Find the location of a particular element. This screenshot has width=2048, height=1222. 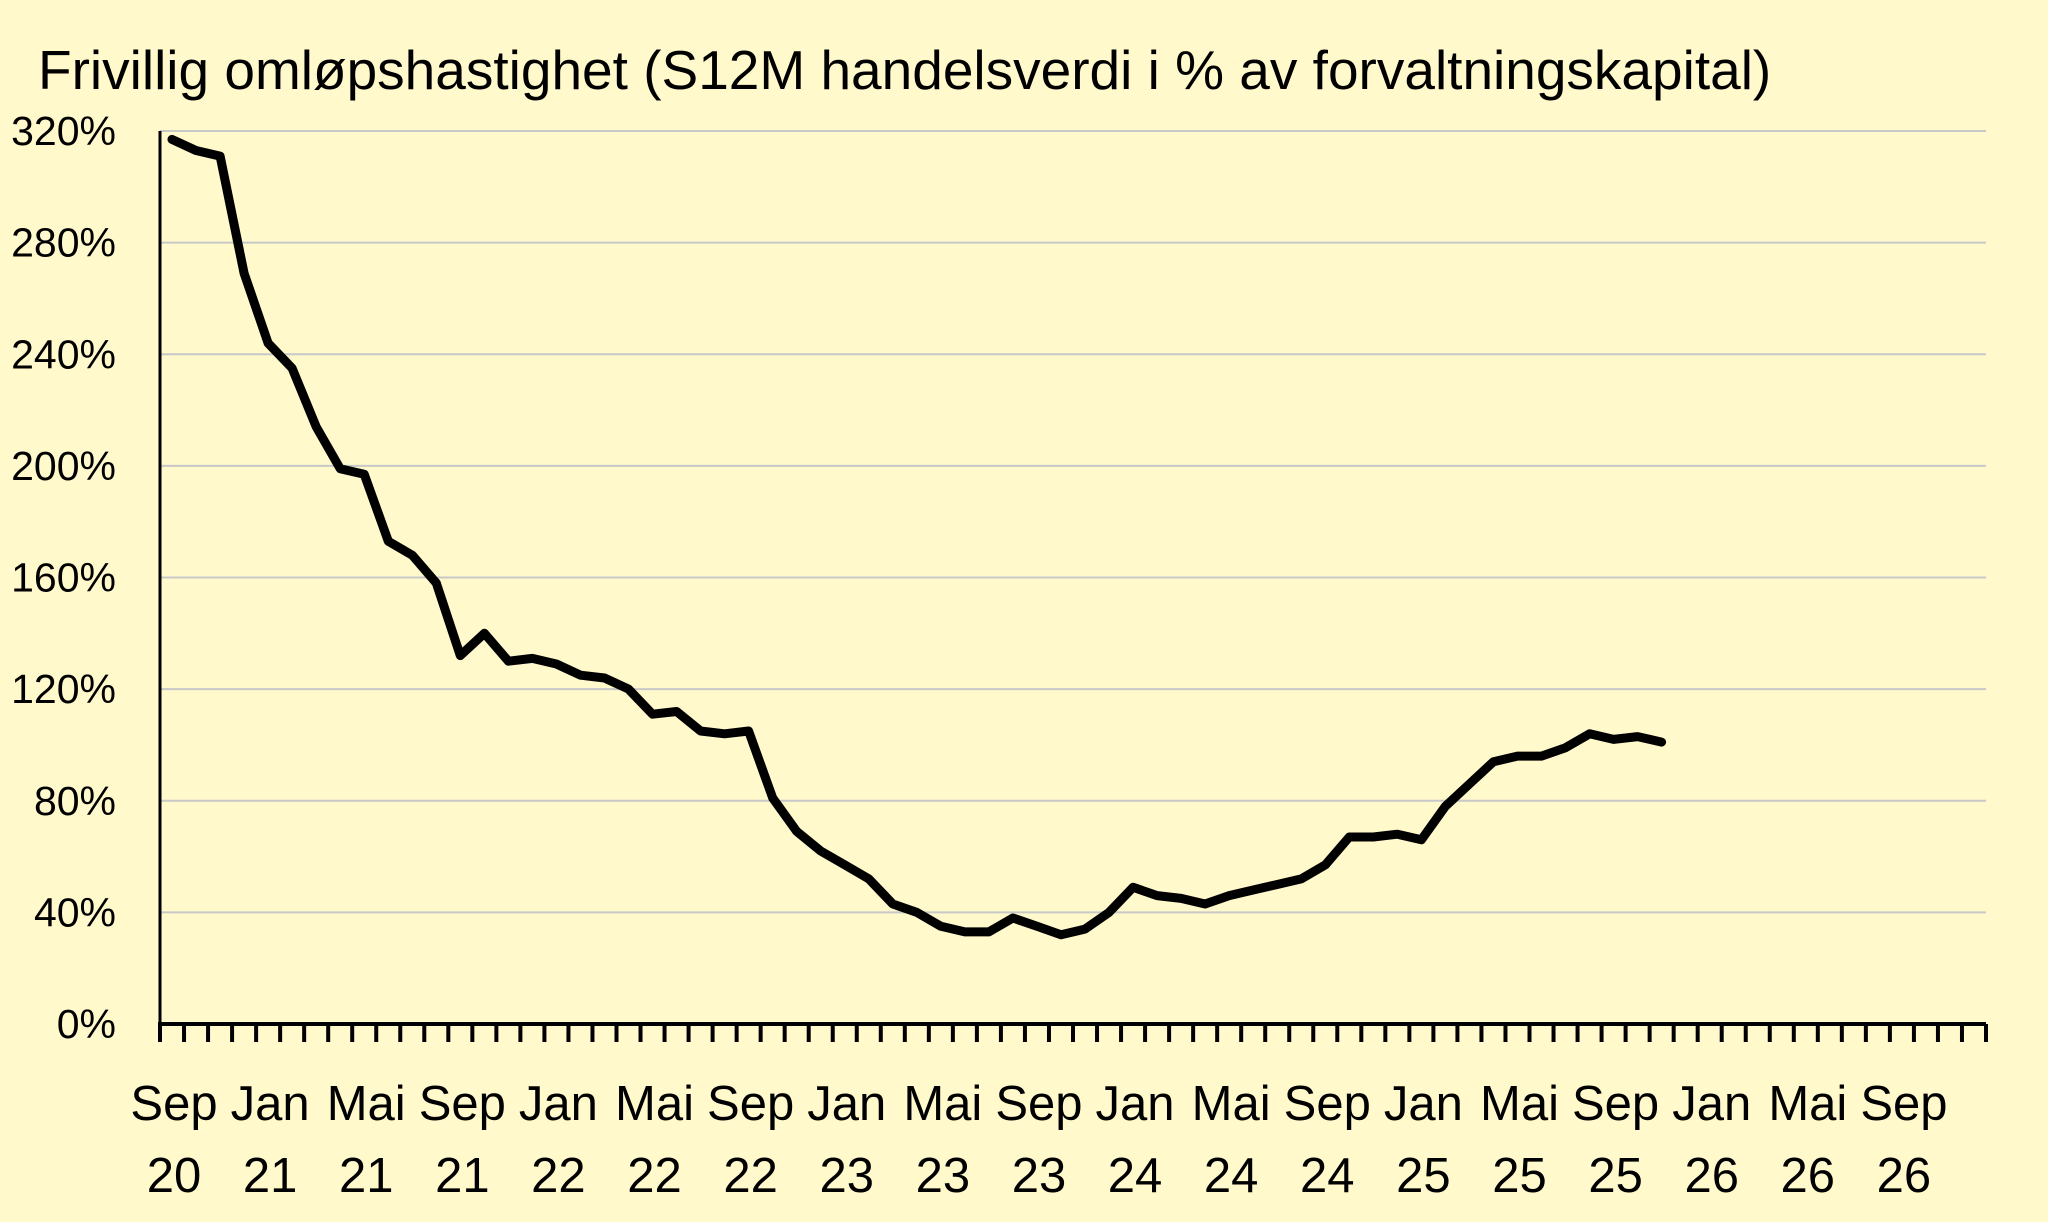

y-tick-label: 120% is located at coordinates (63, 689).